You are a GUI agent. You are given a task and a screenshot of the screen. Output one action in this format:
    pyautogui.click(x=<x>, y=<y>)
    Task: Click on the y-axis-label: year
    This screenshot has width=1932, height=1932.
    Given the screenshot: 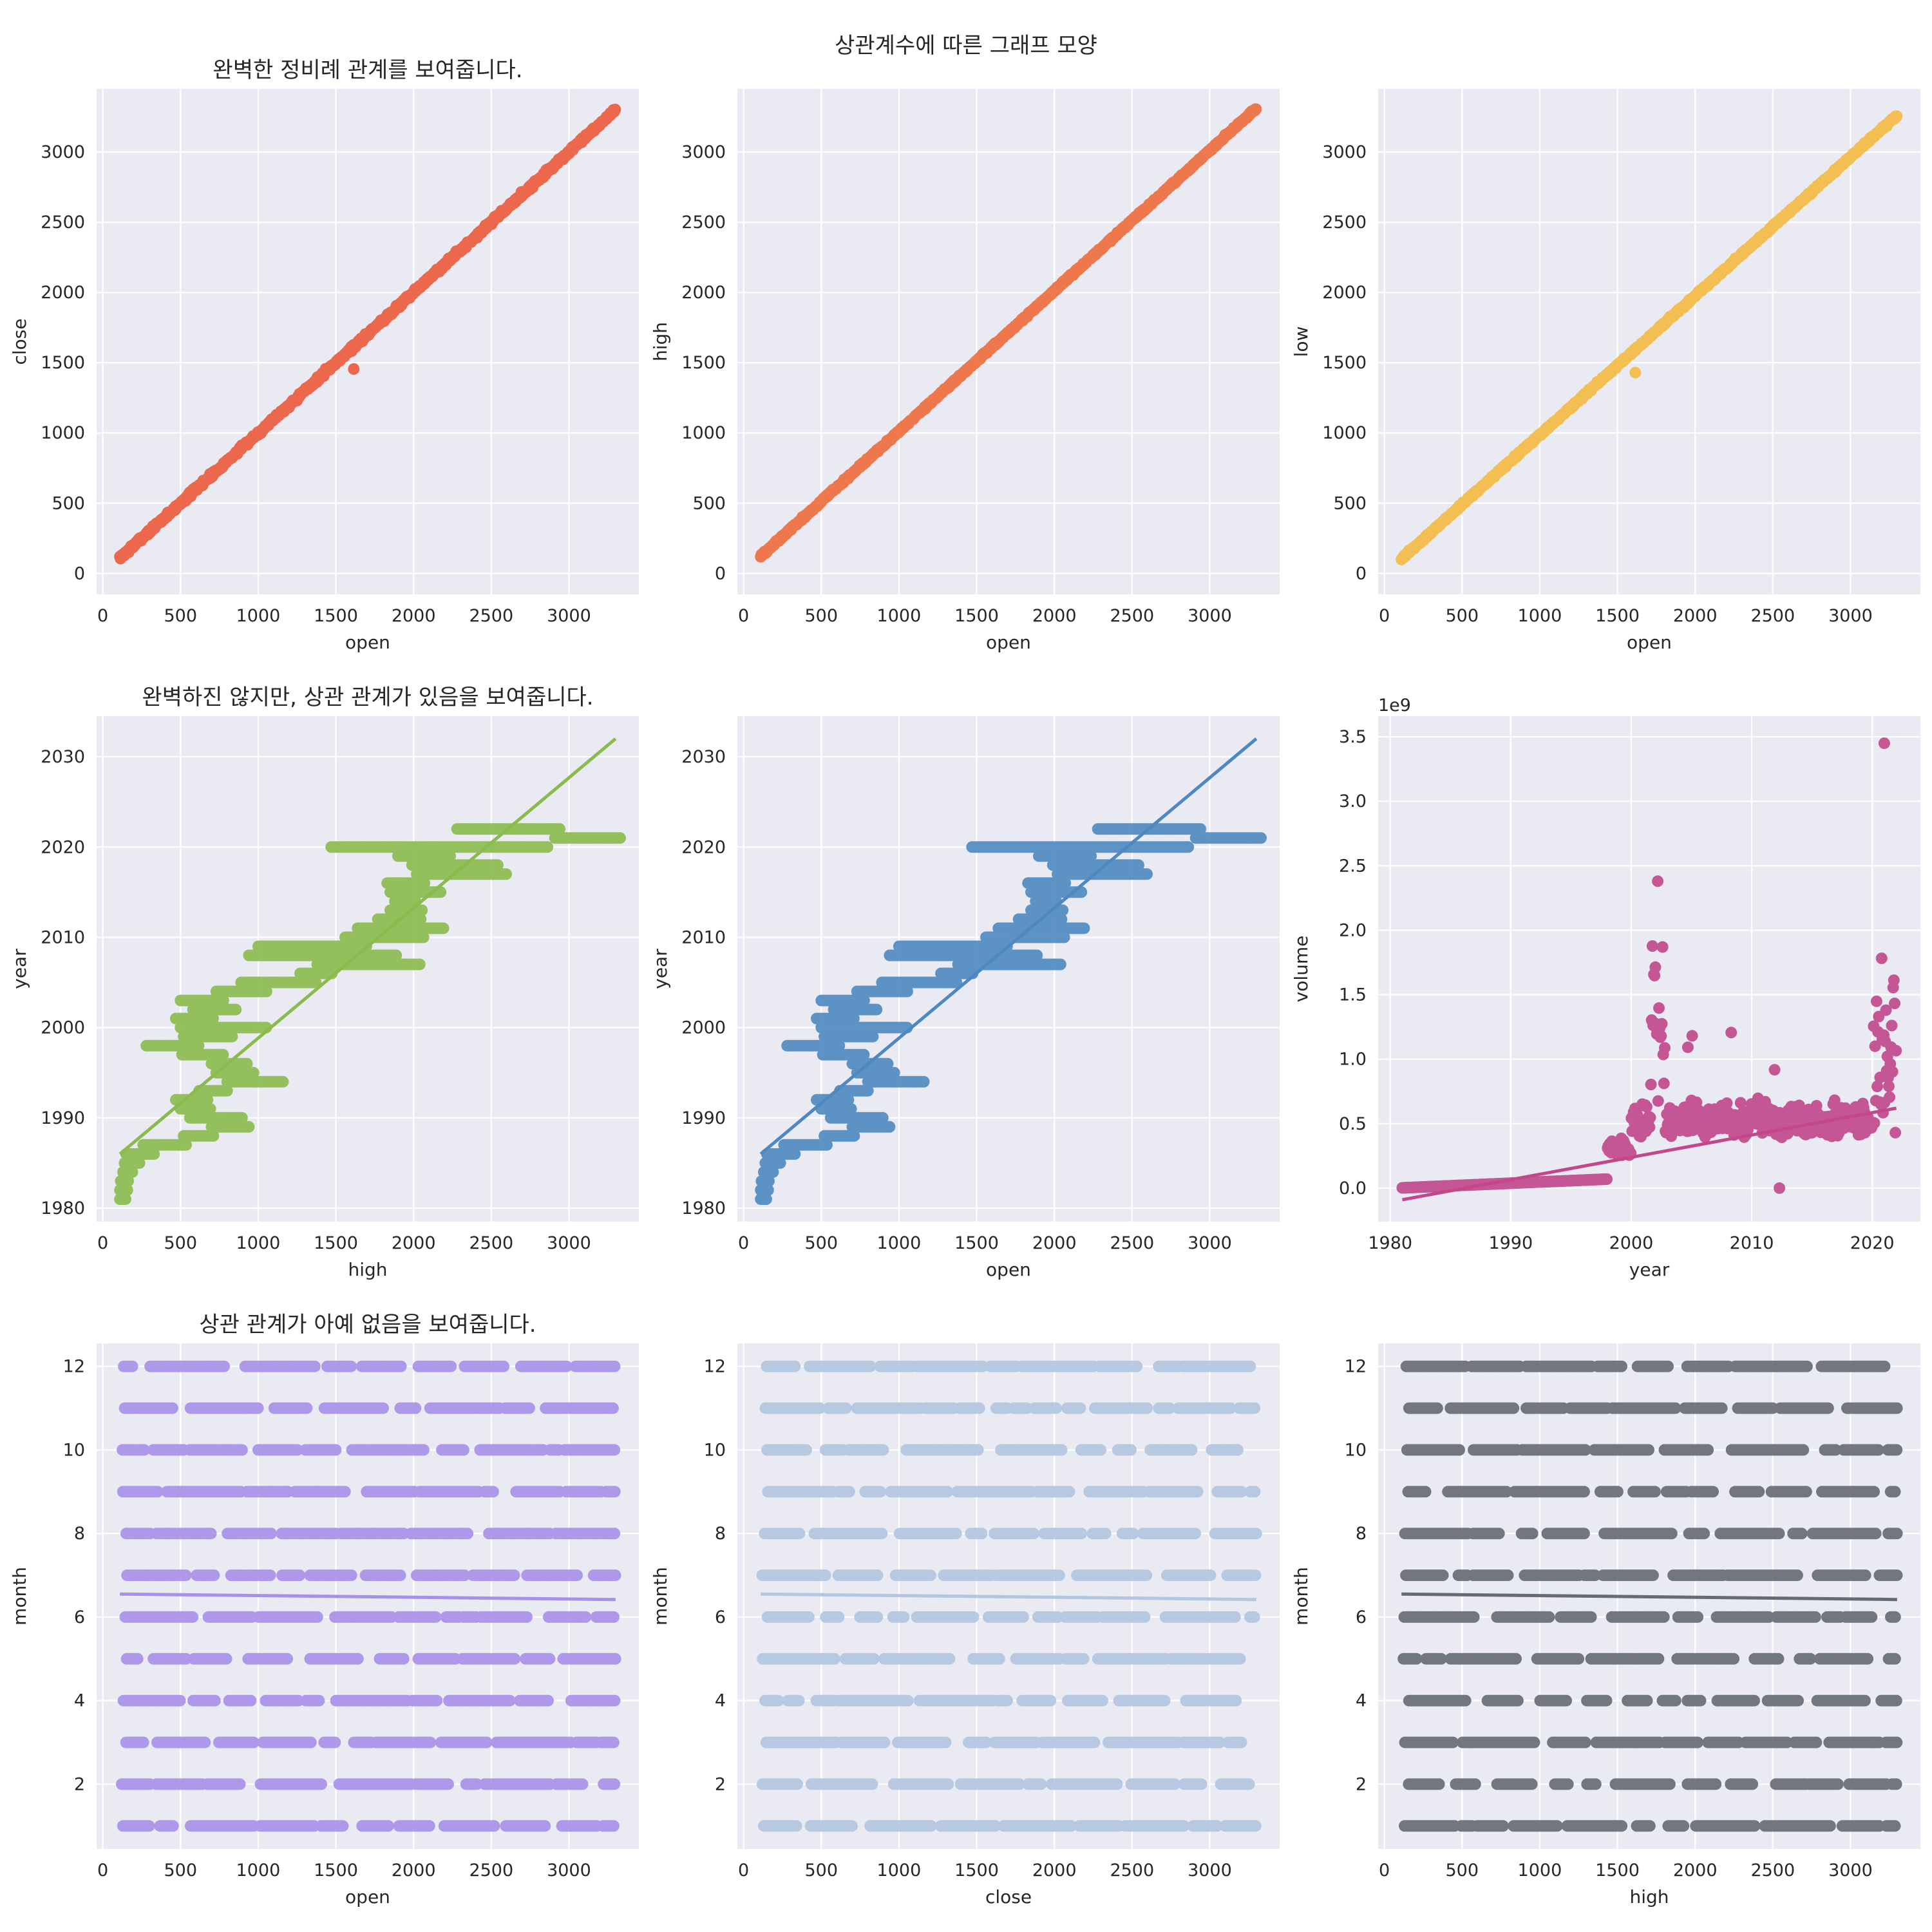 What is the action you would take?
    pyautogui.click(x=19, y=969)
    